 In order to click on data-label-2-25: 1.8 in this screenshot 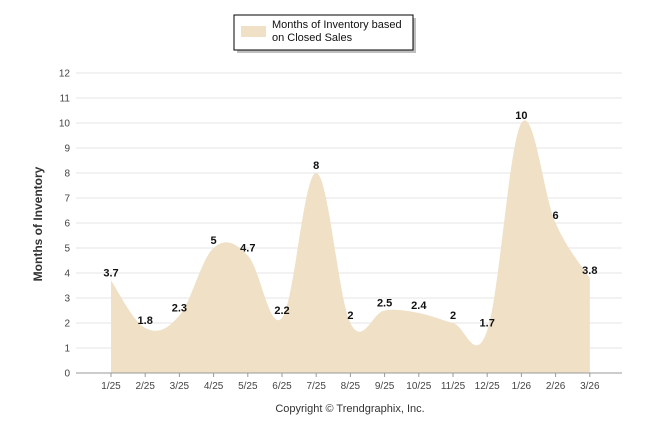, I will do `click(145, 321)`.